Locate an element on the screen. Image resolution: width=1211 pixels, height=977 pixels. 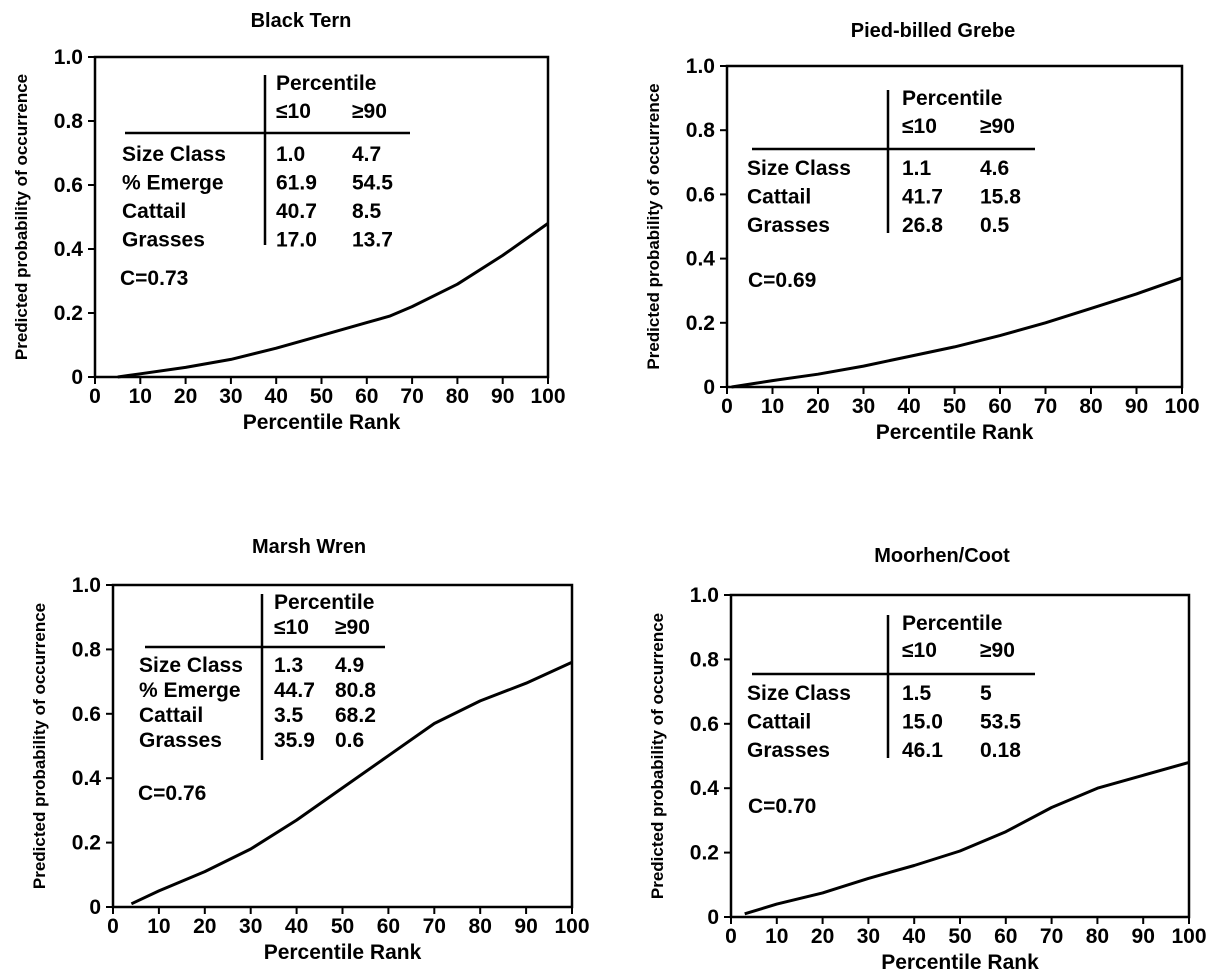
c-statistic-annotation: C=0.69 is located at coordinates (782, 280).